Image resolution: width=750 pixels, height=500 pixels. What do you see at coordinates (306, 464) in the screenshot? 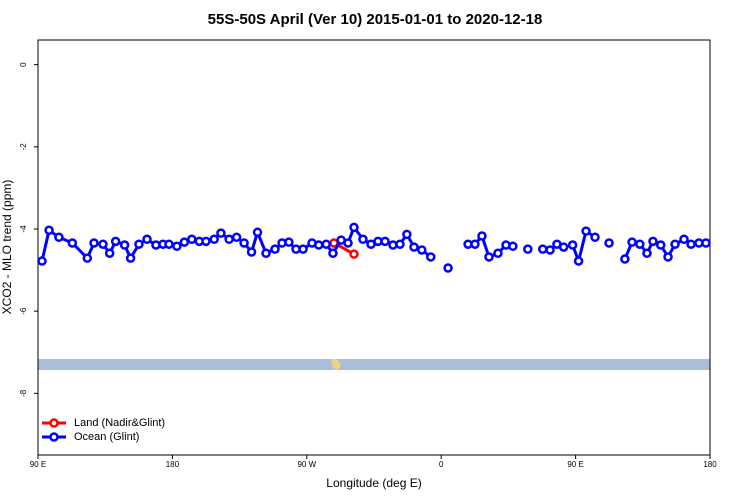
I see `x-tick-label: 90 W` at bounding box center [306, 464].